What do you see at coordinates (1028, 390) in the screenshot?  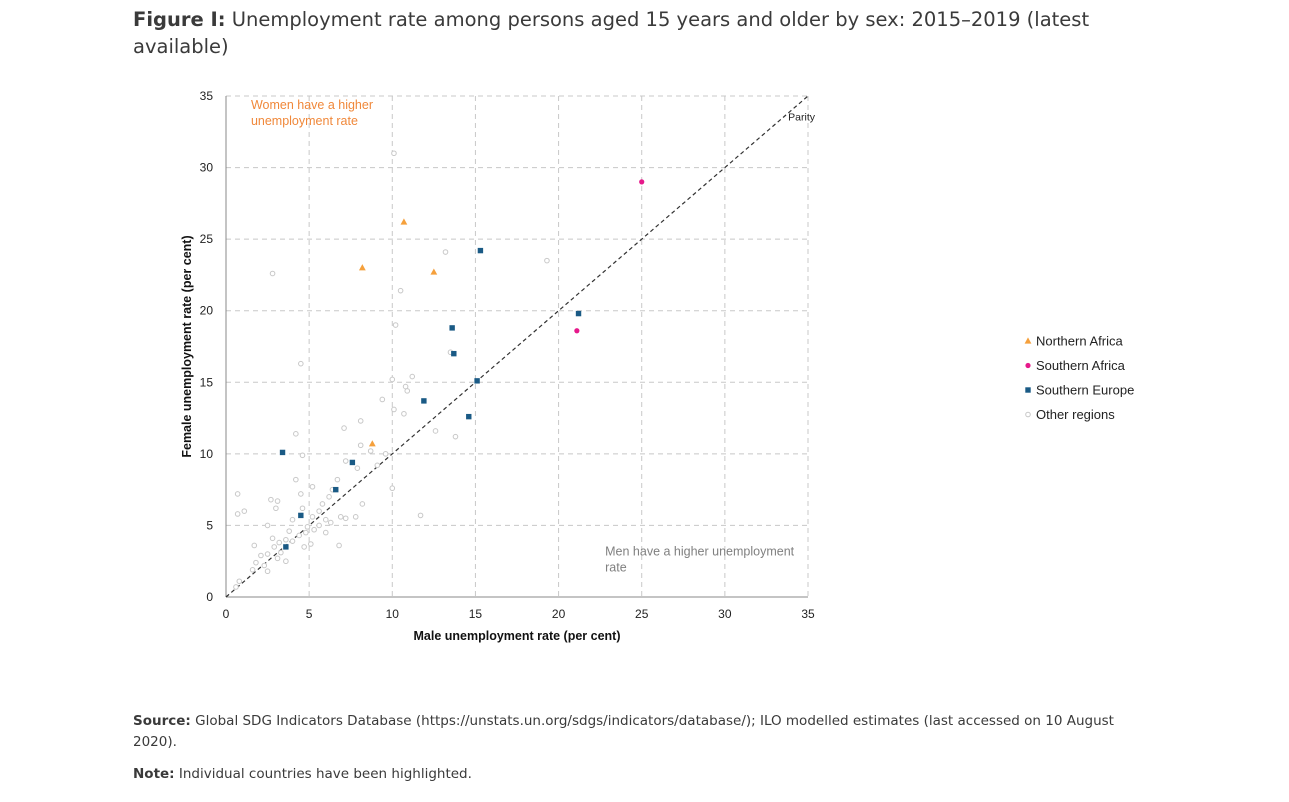 I see `legend-marker-southern-europe` at bounding box center [1028, 390].